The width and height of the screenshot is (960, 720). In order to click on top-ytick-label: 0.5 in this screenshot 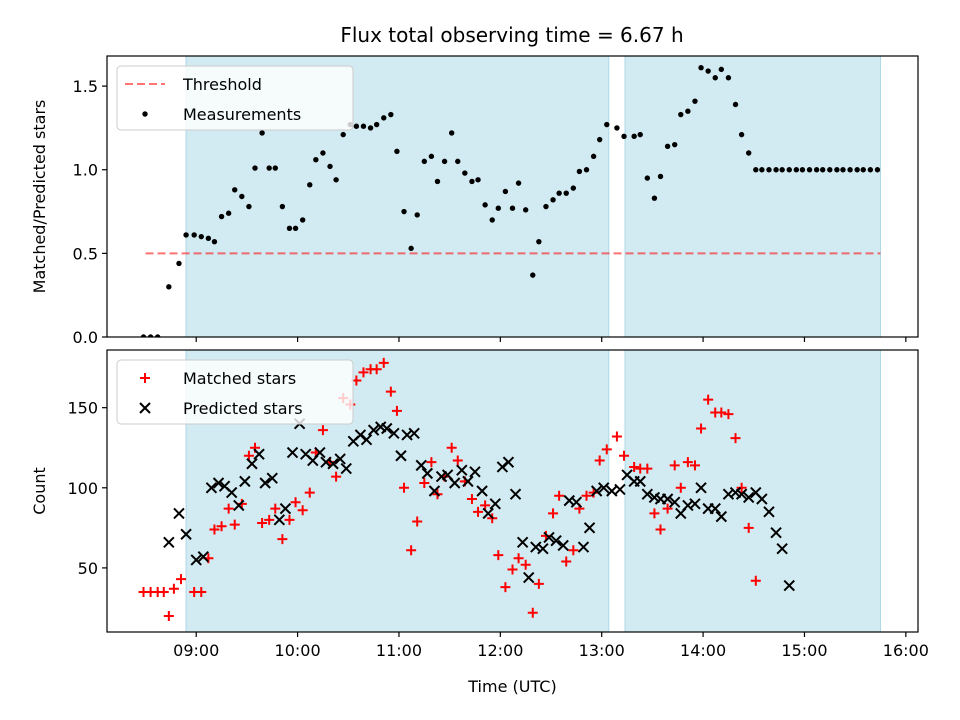, I will do `click(85, 253)`.